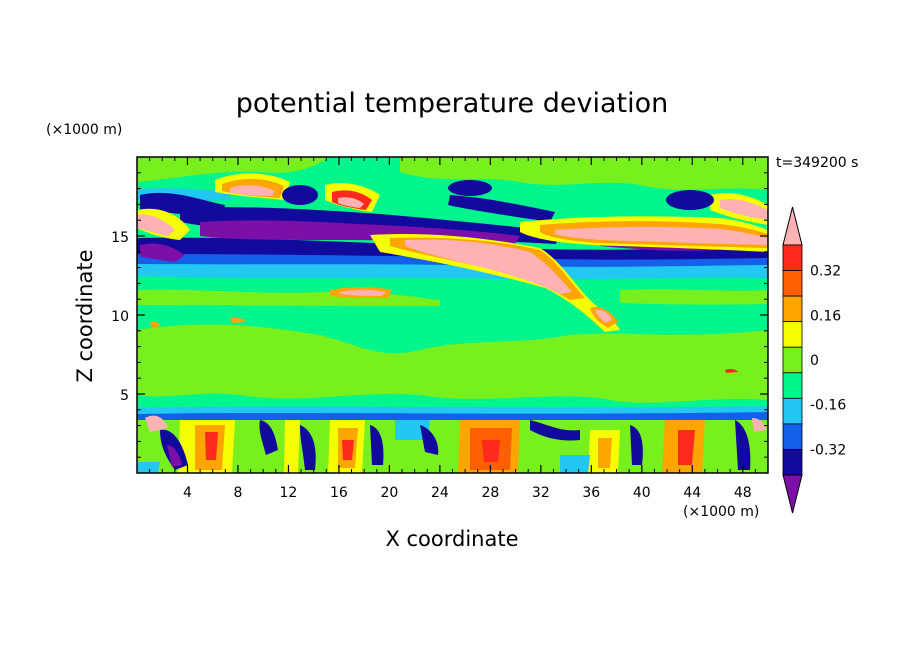 The height and width of the screenshot is (654, 904). Describe the element at coordinates (120, 238) in the screenshot. I see `y-tick-label: 15` at that location.